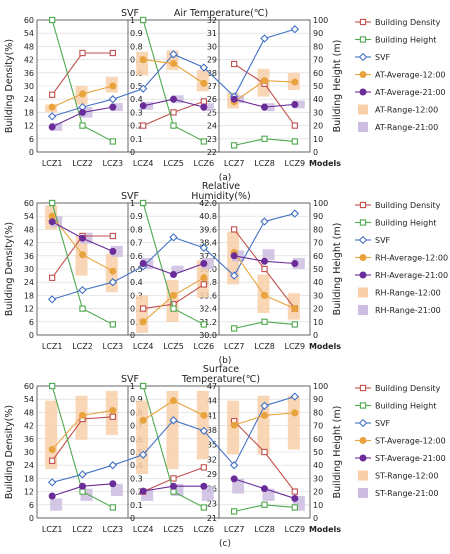 The width and height of the screenshot is (450, 554). I want to click on height-tick-label: 70, so click(318, 426).